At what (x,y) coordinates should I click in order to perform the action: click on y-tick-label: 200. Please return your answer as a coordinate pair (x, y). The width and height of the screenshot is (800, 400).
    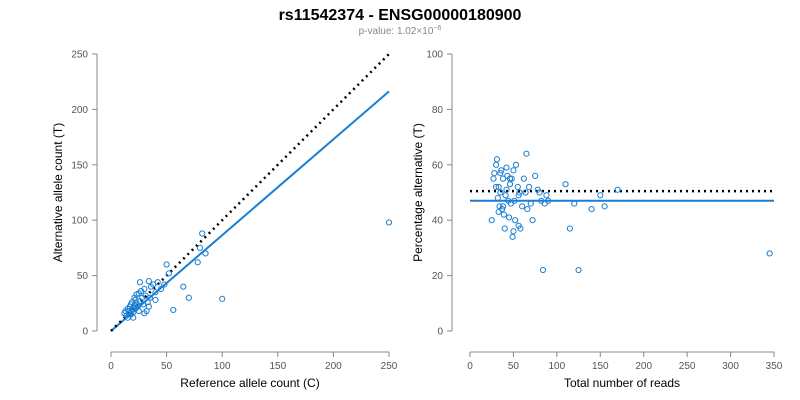
    Looking at the image, I should click on (79, 110).